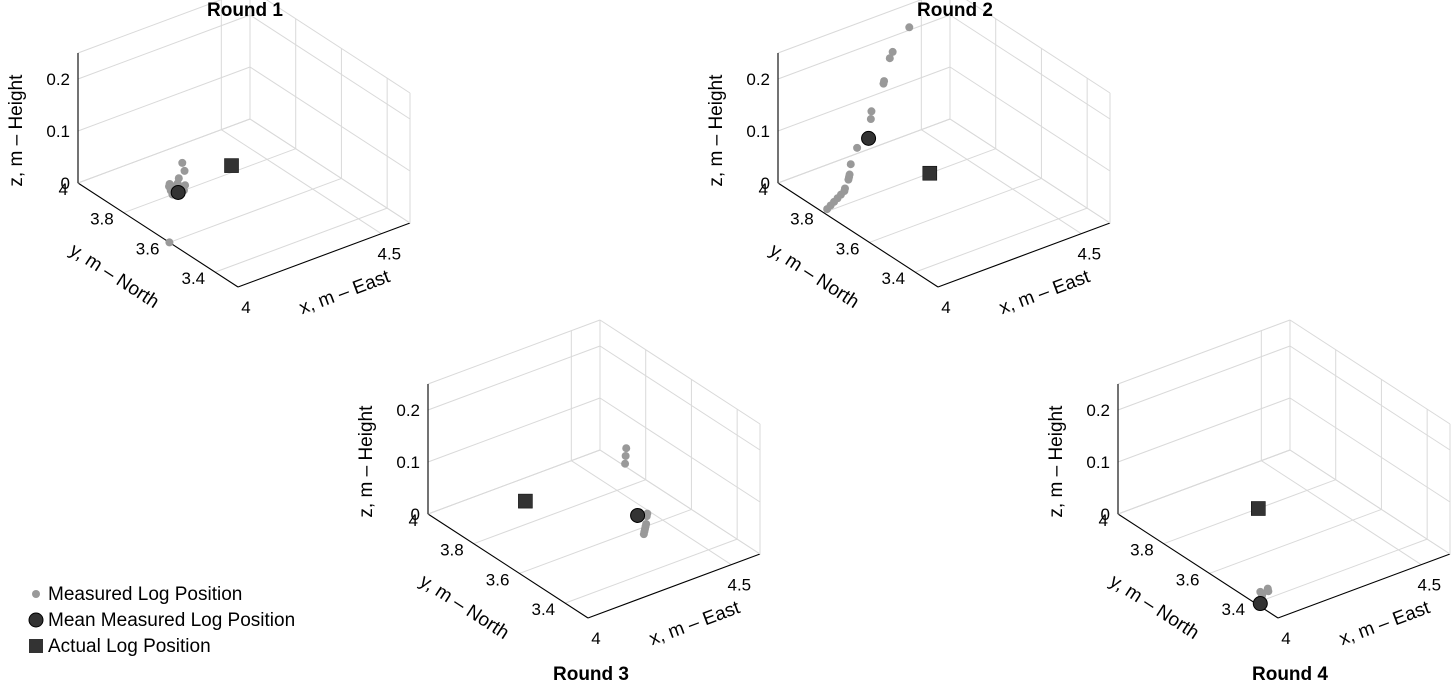  Describe the element at coordinates (145, 594) in the screenshot. I see `legend-label: Measured Log Position` at that location.